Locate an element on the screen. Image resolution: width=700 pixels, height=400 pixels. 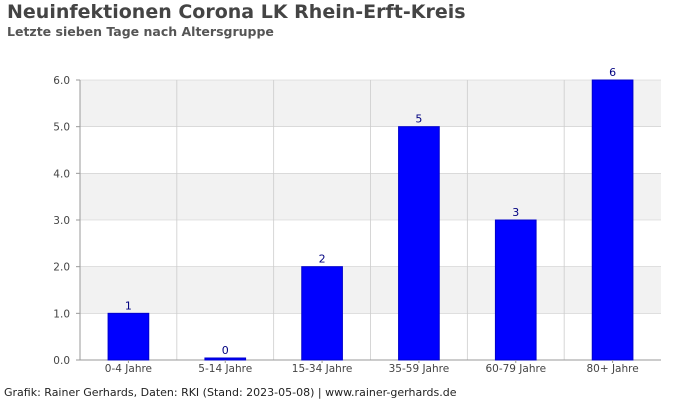
bar-value-label: 0 is located at coordinates (225, 350).